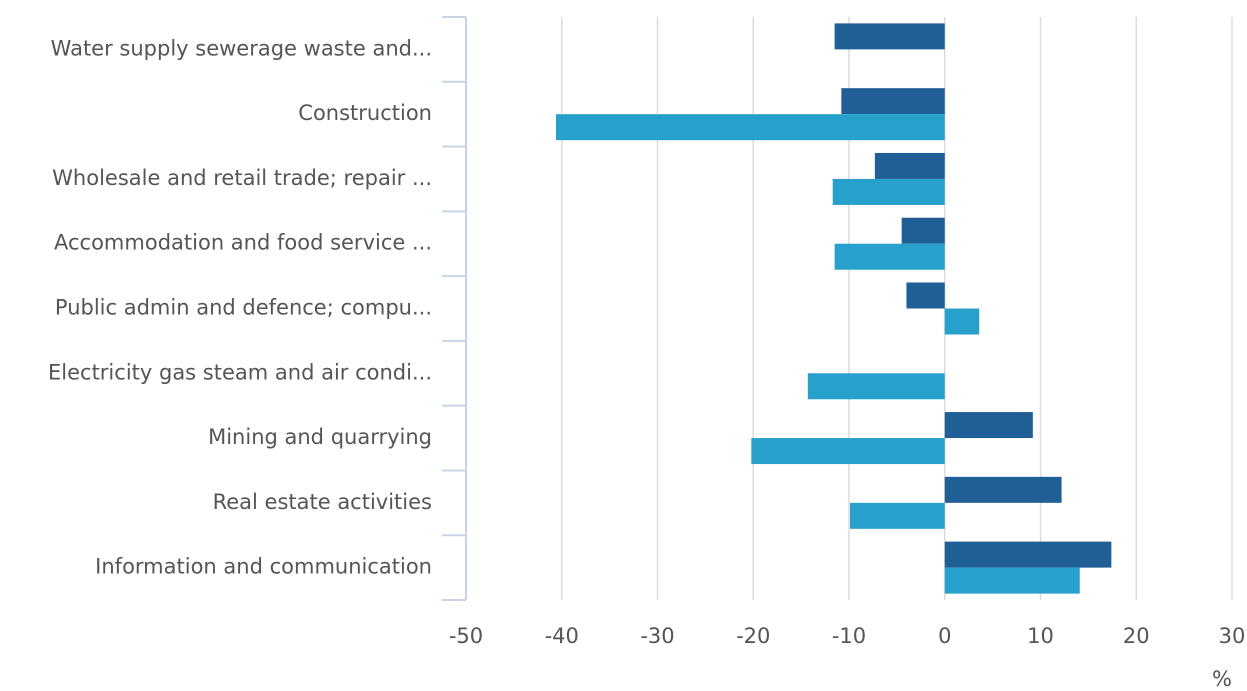 The height and width of the screenshot is (691, 1247). What do you see at coordinates (1136, 636) in the screenshot?
I see `x-tick-label: 20` at bounding box center [1136, 636].